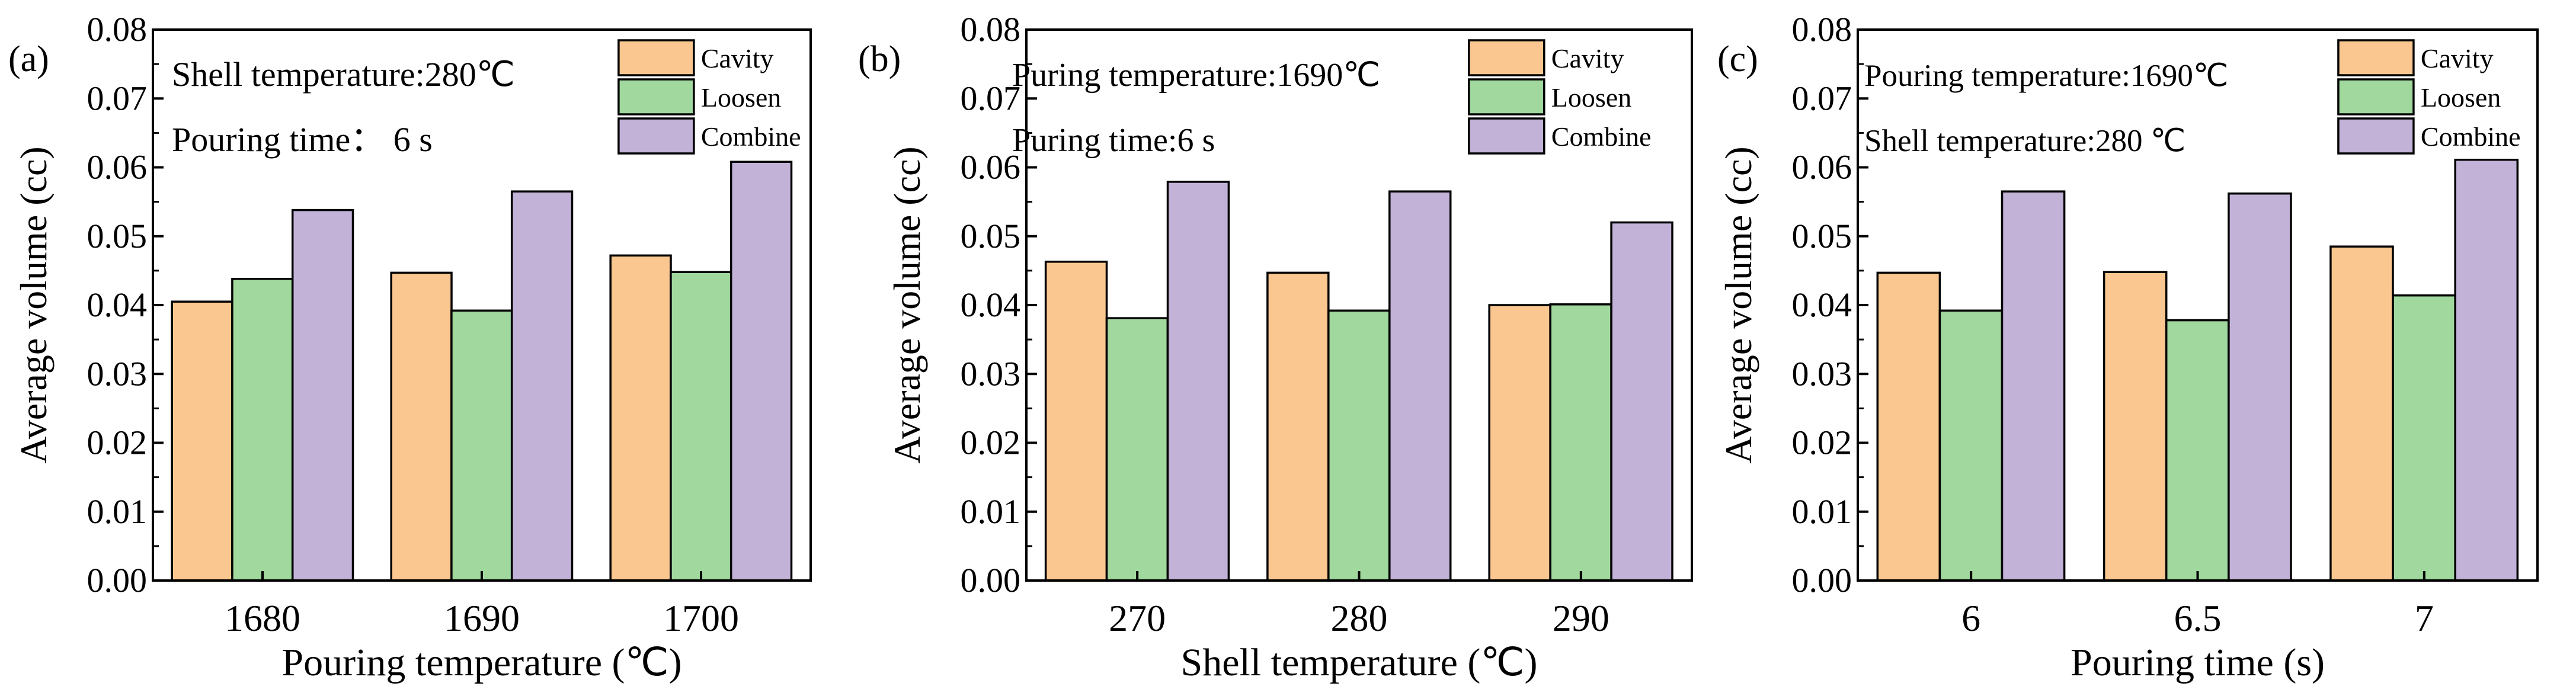 The image size is (2576, 699). I want to click on x-tick-label: 7, so click(2424, 618).